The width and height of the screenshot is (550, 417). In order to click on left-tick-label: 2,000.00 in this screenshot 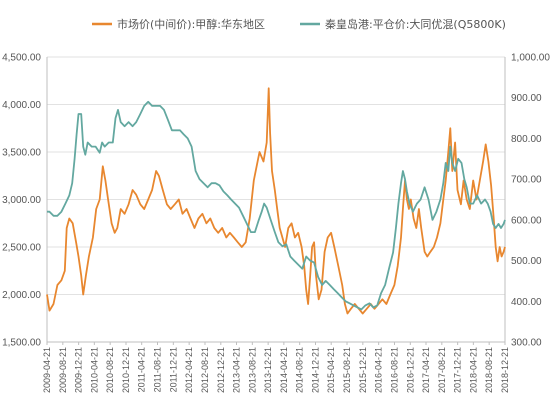, I will do `click(21, 295)`.